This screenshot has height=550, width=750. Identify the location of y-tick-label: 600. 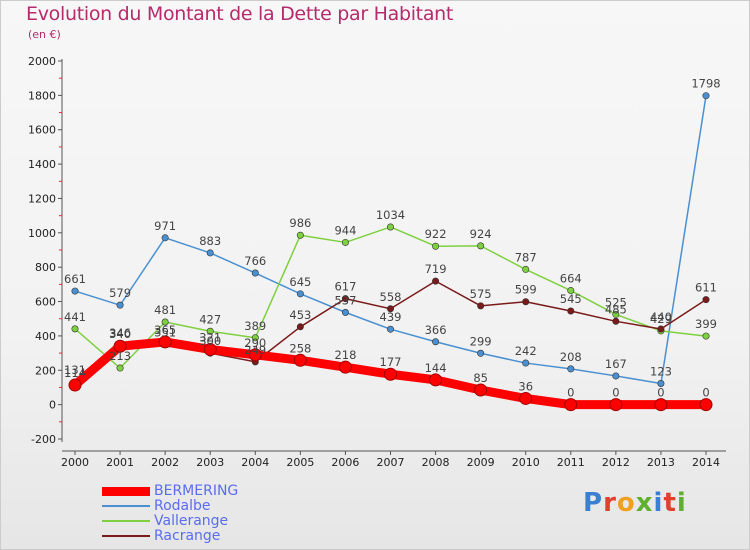
(45, 302).